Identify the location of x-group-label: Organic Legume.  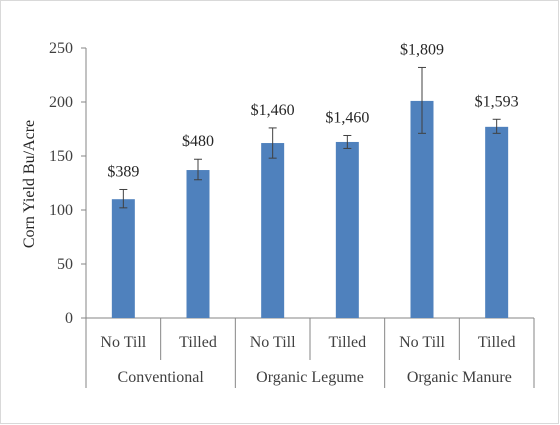
(310, 377).